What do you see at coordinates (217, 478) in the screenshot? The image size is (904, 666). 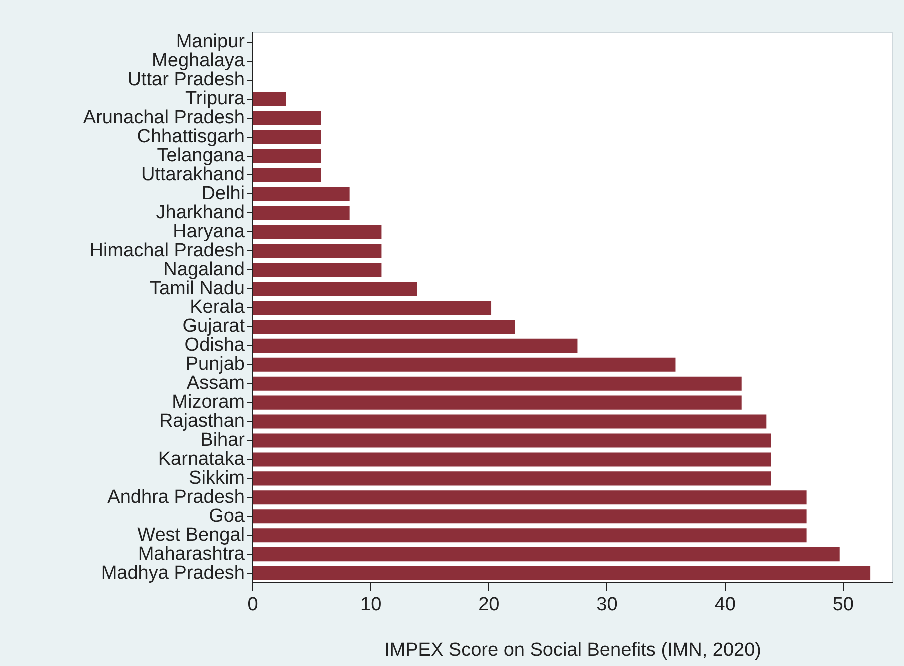 I see `y-tick-label: Sikkim` at bounding box center [217, 478].